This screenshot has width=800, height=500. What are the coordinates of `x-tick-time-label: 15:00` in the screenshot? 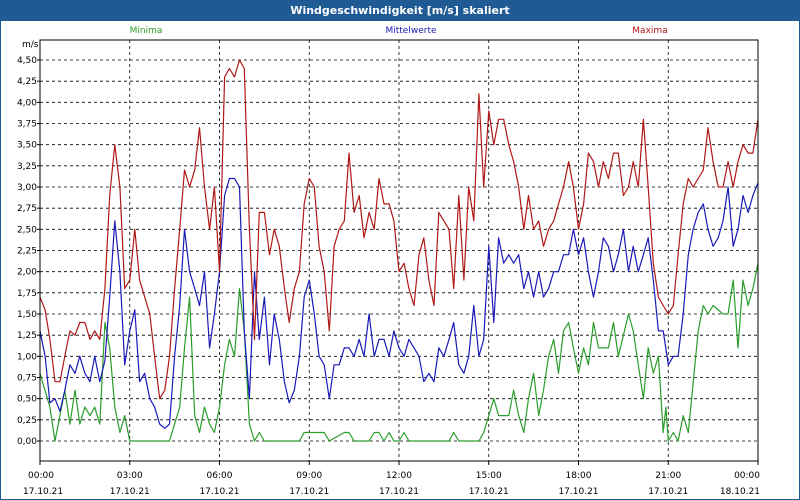 It's located at (489, 476).